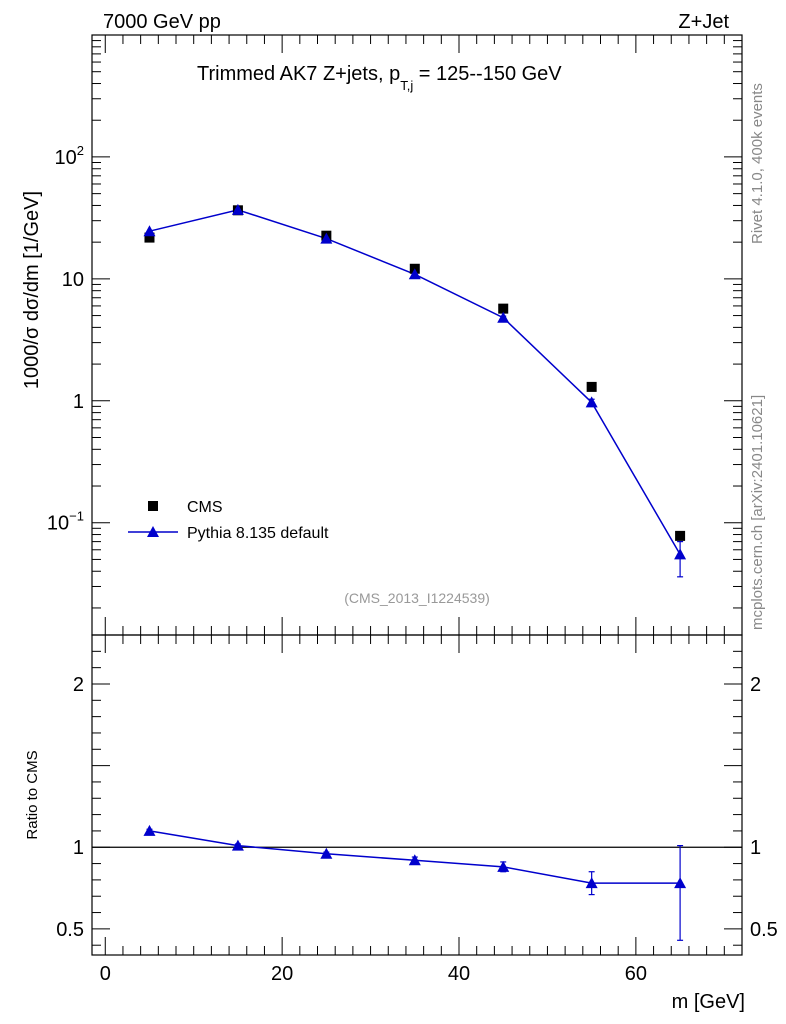 The image size is (786, 1024). I want to click on rivet-info: Rivet 4.1.0, 400k events, so click(757, 163).